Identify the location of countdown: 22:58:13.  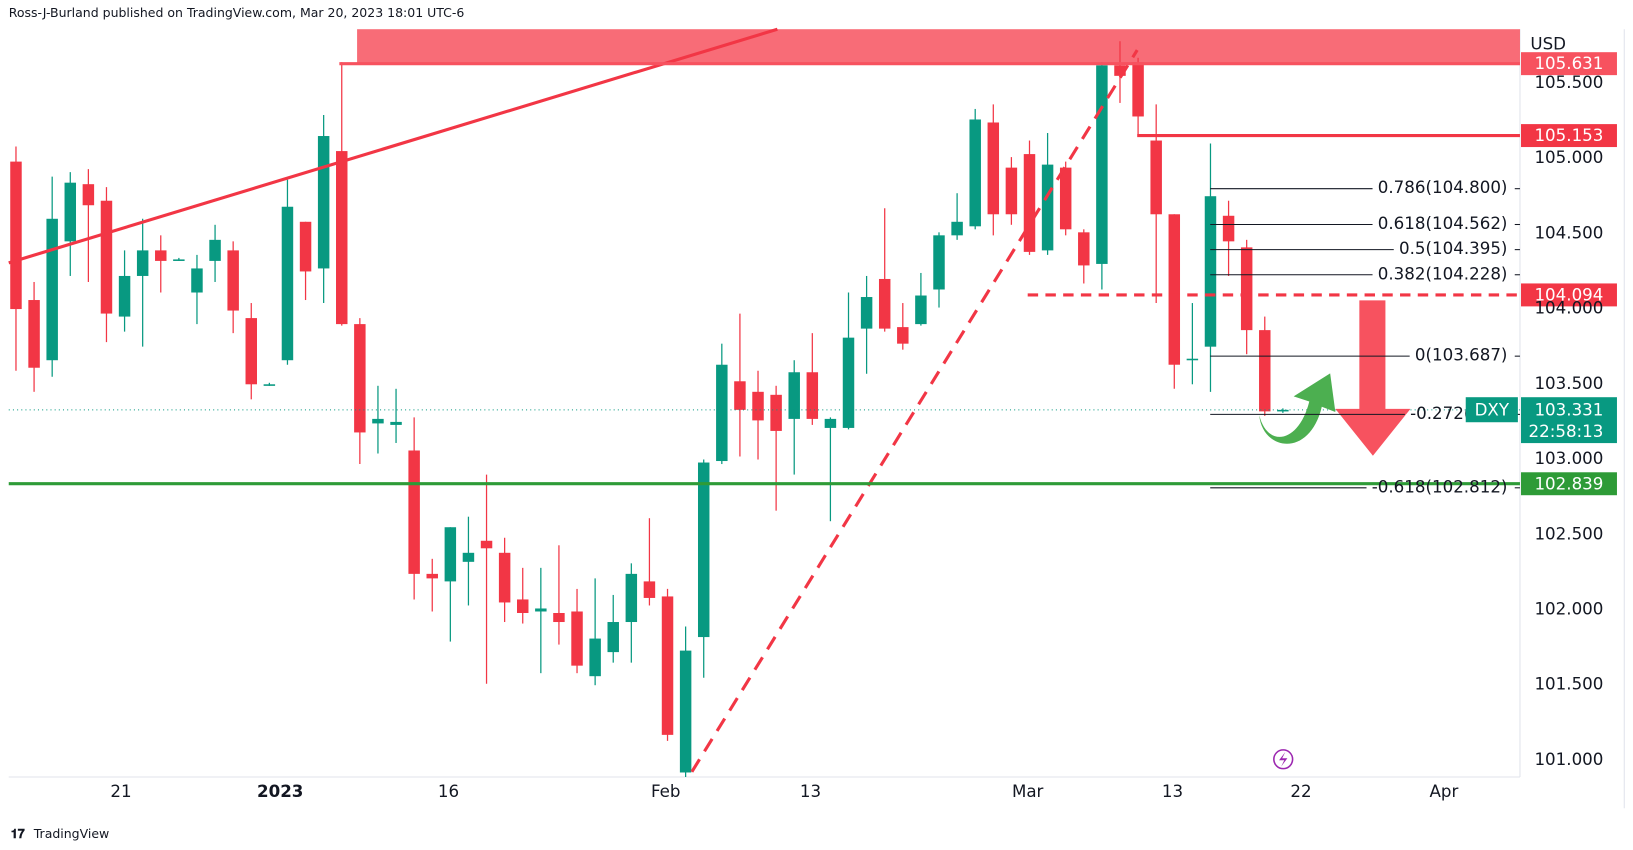
(1566, 431).